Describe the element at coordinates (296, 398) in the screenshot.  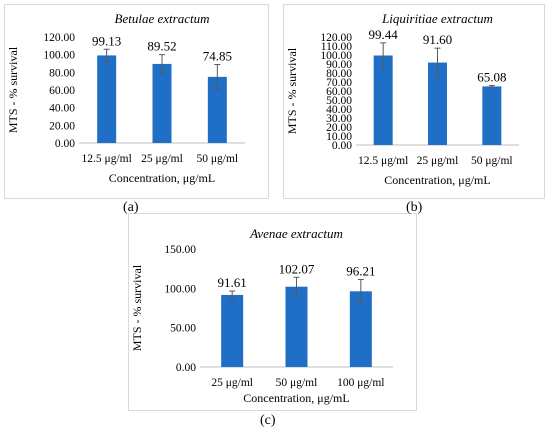
I see `chart-c-x-axis-title: Concentration, μg/mL` at that location.